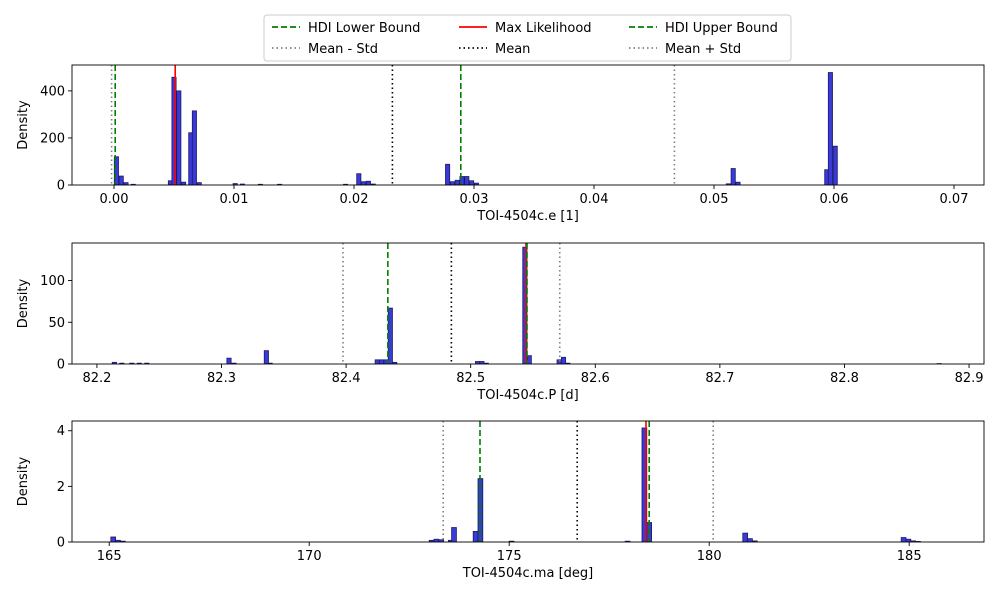 The image size is (1000, 600). I want to click on x-tick-label: 82.7, so click(719, 378).